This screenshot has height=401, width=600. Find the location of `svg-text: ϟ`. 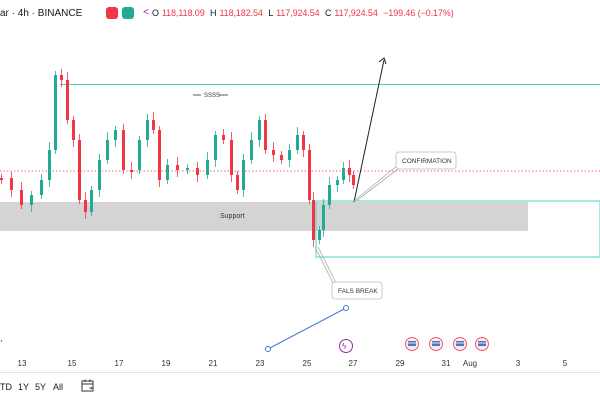

svg-text: ϟ is located at coordinates (344, 346).